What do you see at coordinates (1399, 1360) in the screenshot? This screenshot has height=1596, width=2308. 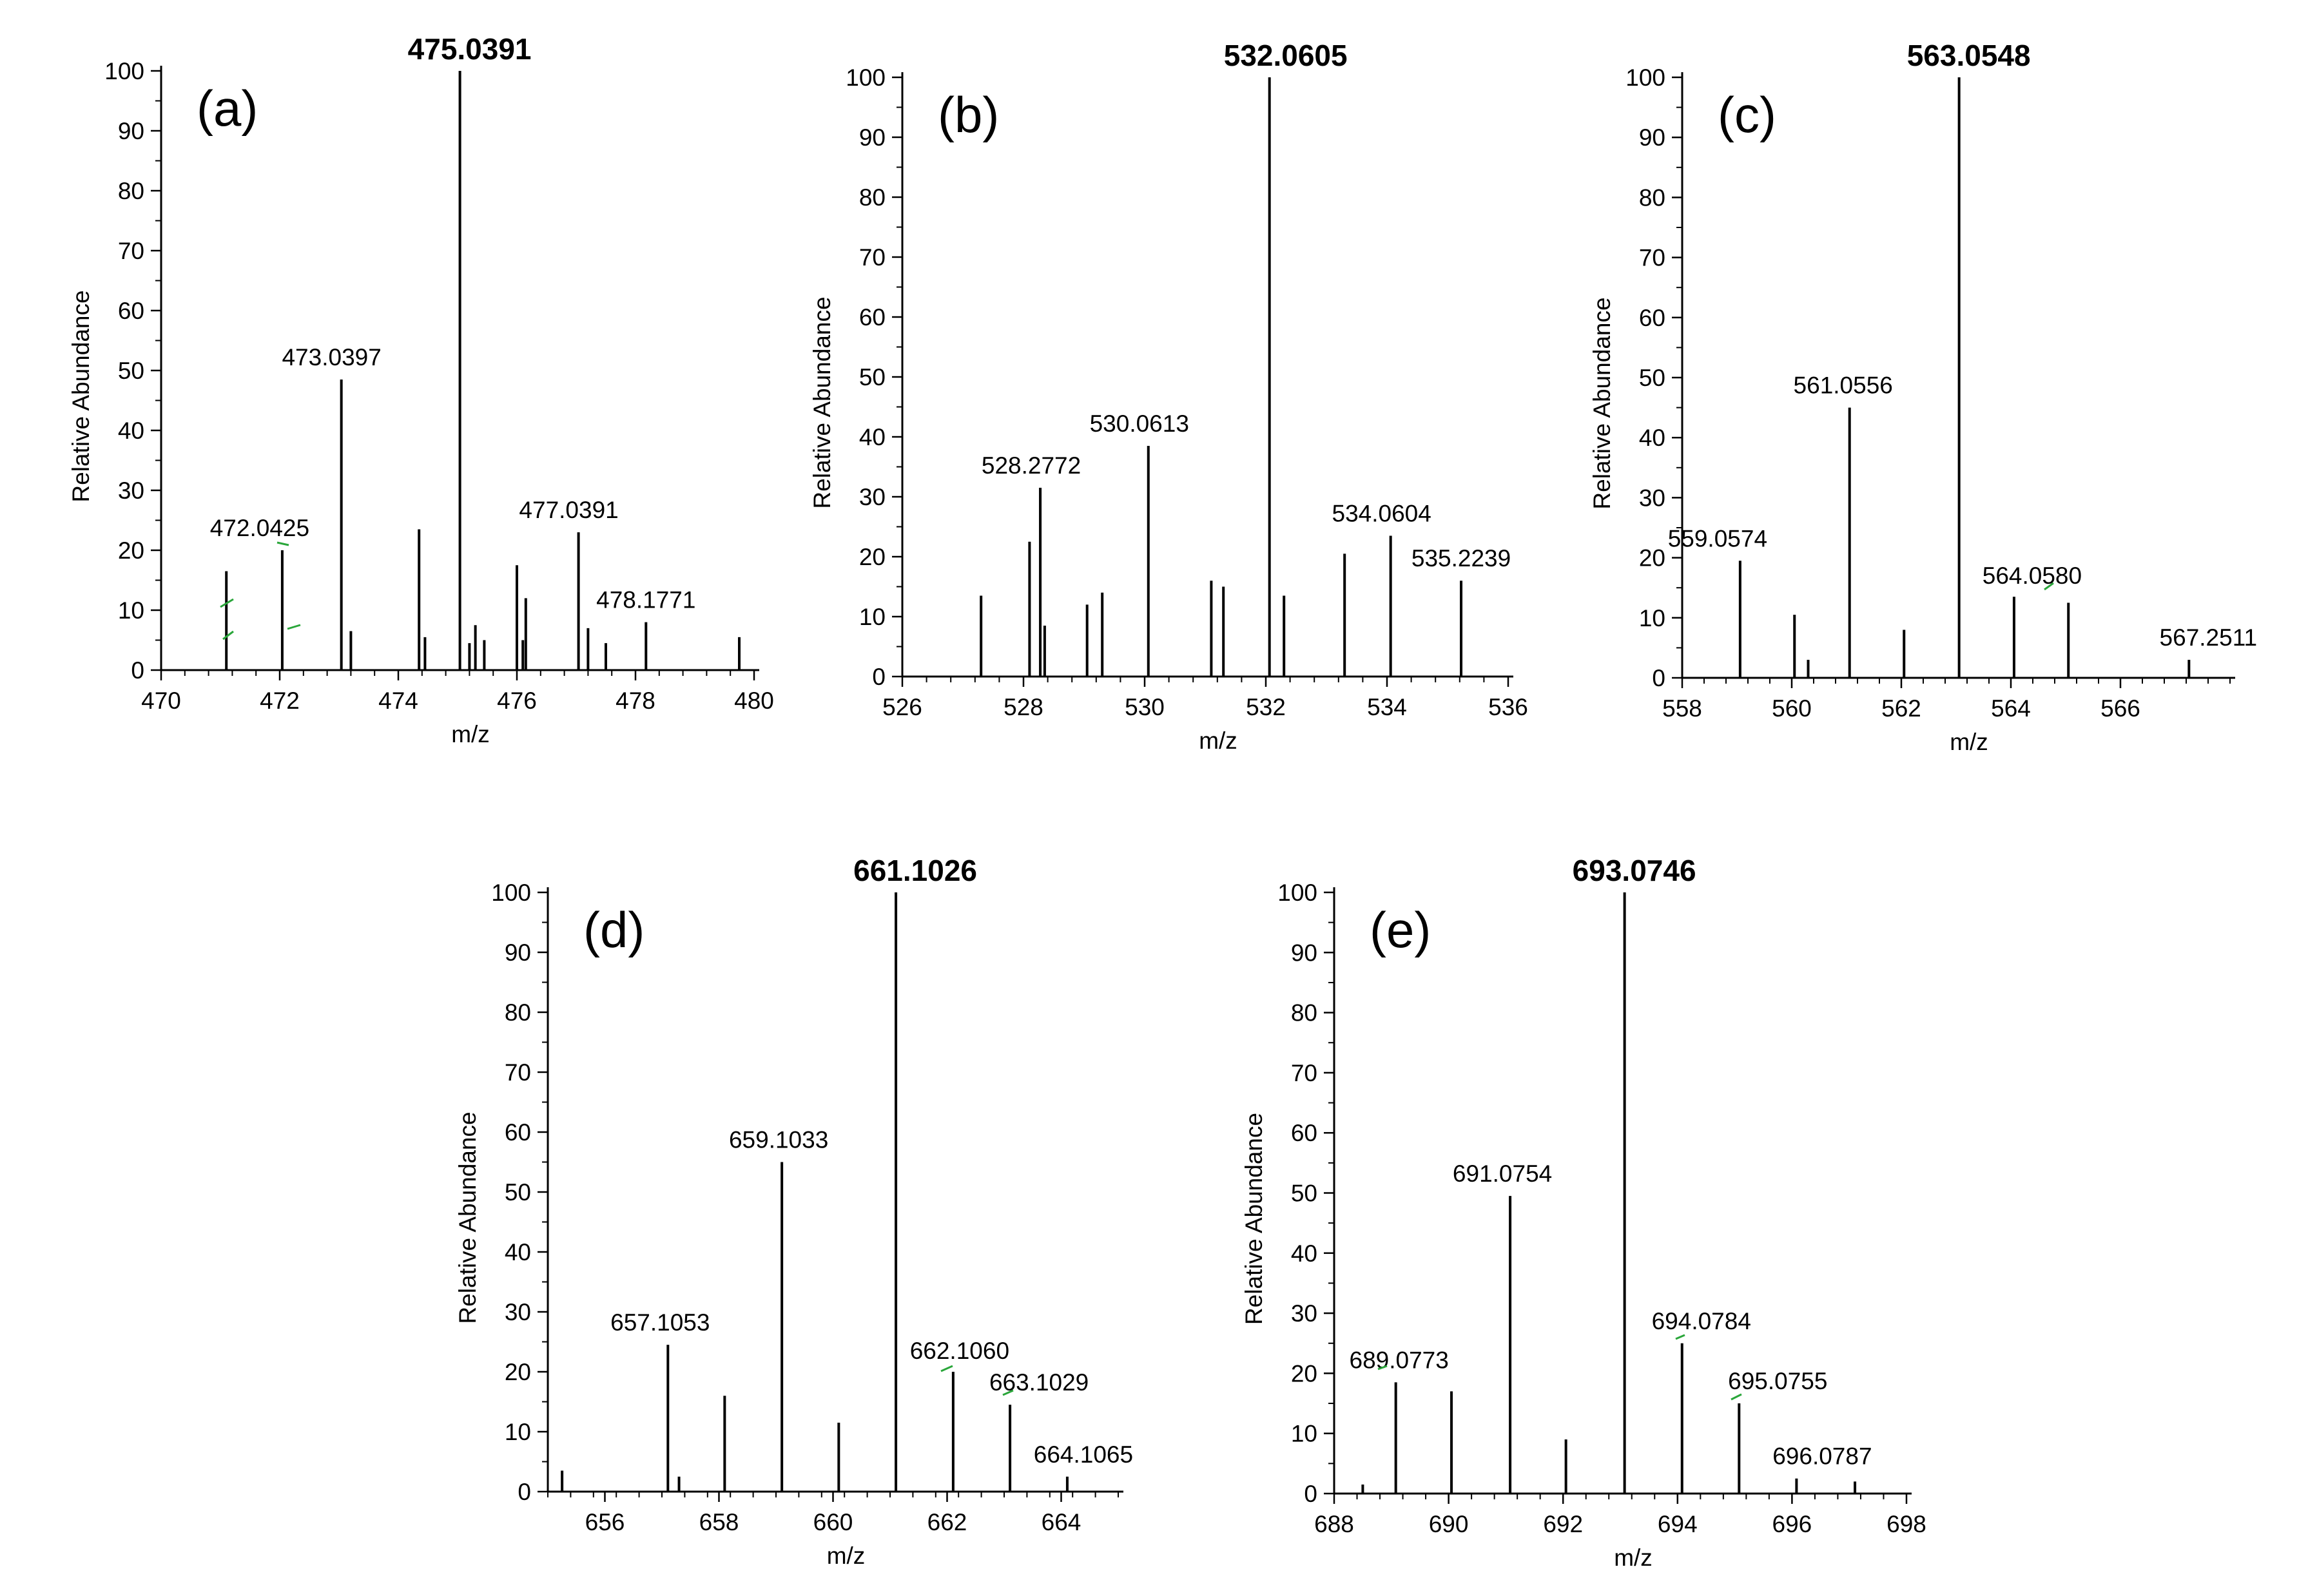 I see `peak-label: 689.0773` at bounding box center [1399, 1360].